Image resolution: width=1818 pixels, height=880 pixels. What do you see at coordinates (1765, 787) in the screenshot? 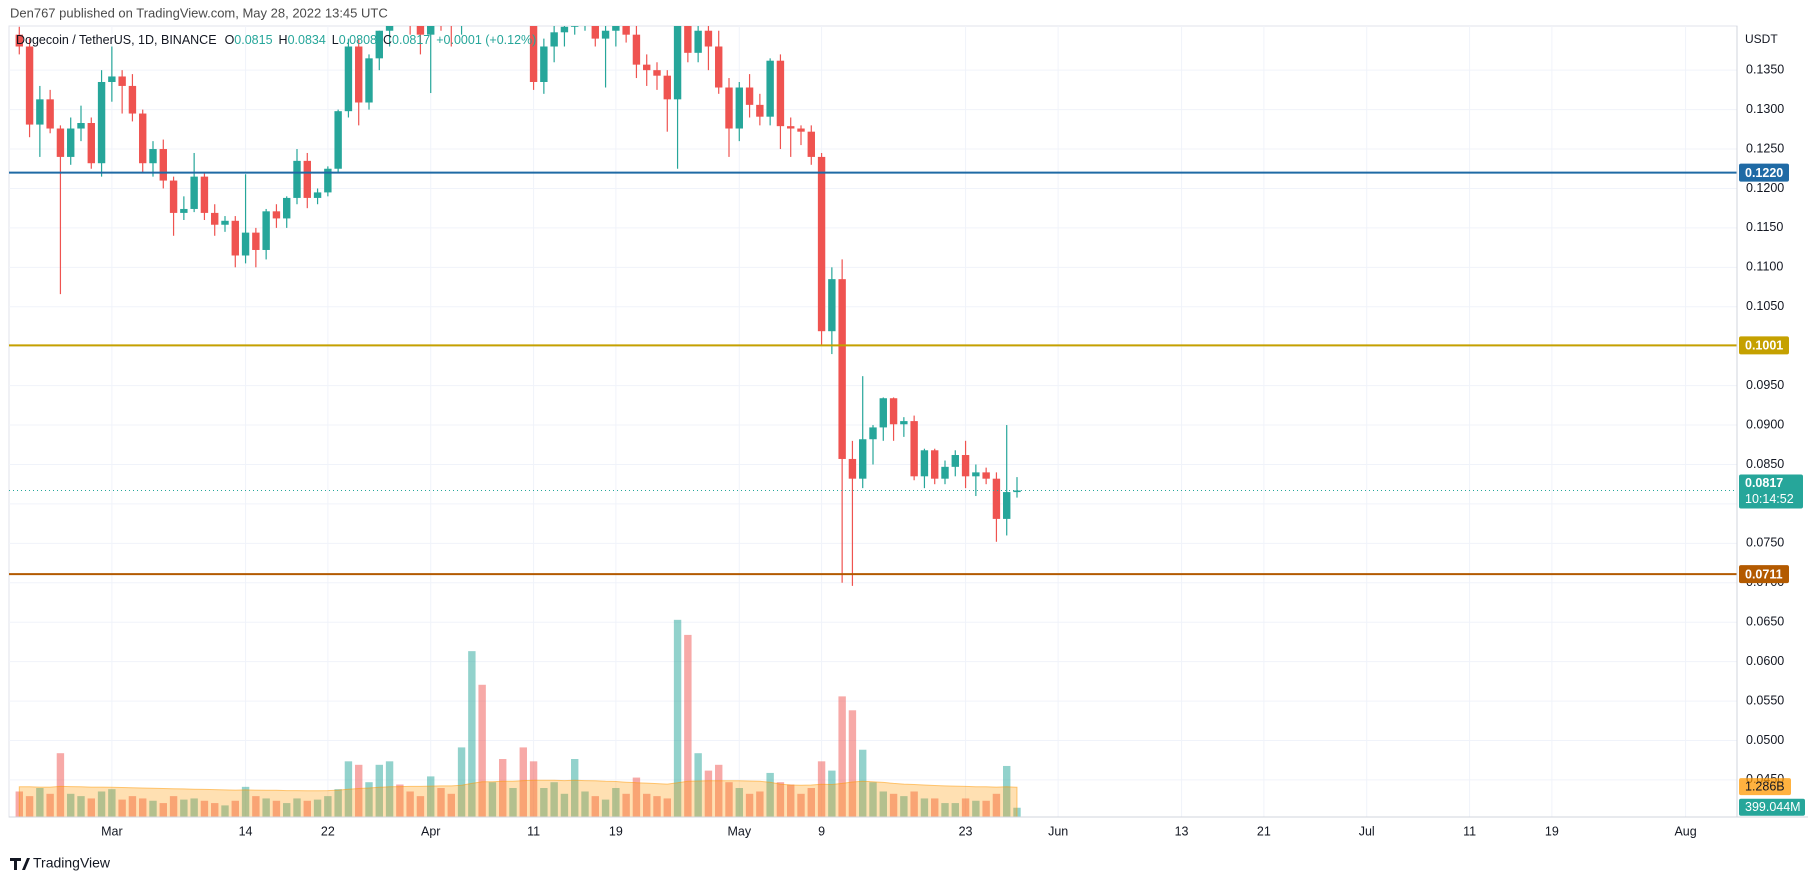
I see `volume-ma-label-box` at bounding box center [1765, 787].